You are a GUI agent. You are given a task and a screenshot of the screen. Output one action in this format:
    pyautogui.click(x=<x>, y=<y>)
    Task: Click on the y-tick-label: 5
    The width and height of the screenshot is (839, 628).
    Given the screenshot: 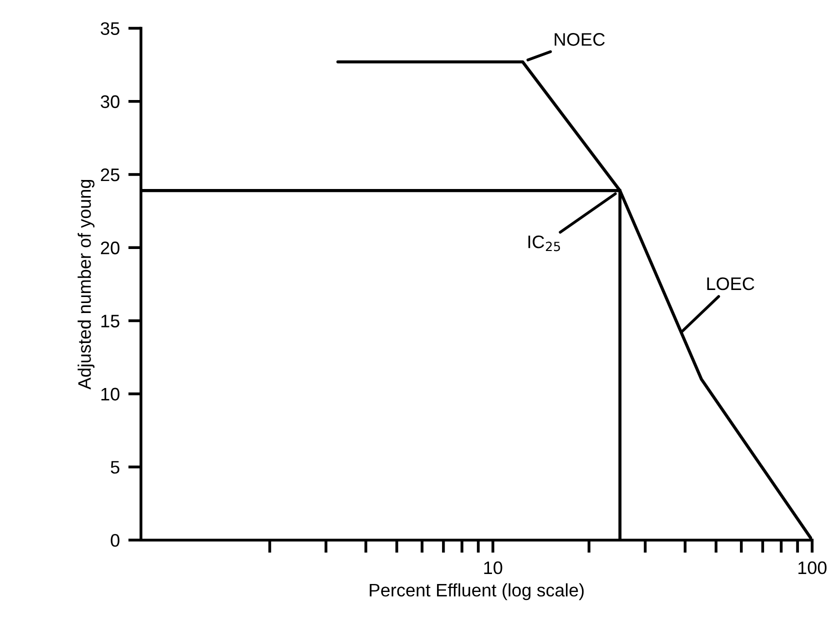 What is the action you would take?
    pyautogui.click(x=115, y=467)
    